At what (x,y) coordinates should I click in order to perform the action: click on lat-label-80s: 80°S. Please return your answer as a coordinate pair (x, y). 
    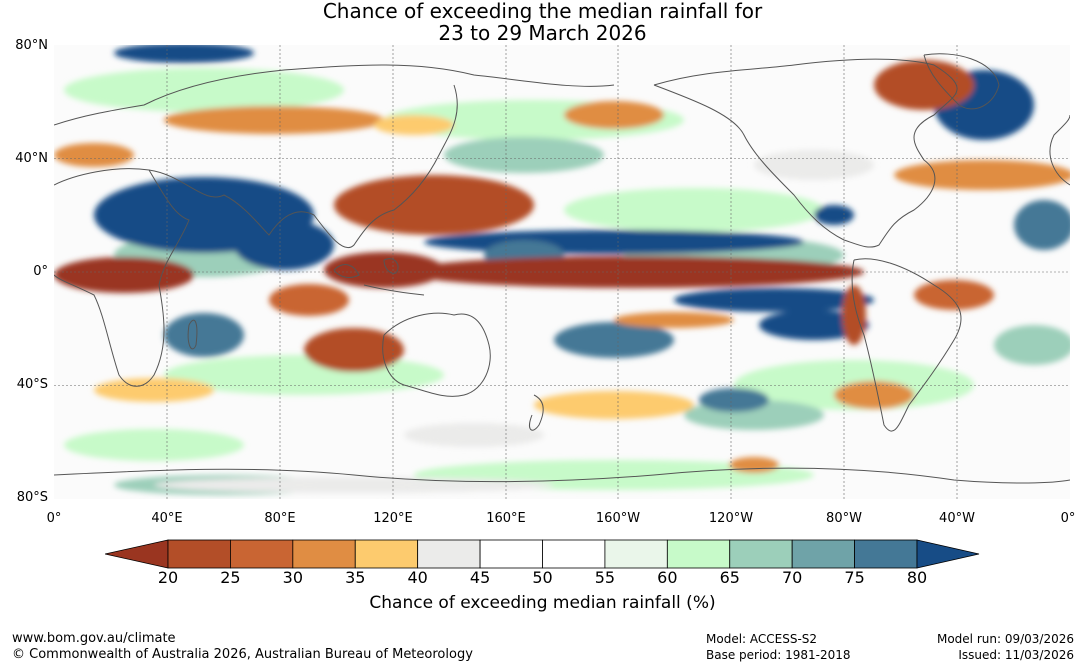
    Looking at the image, I should click on (32, 497).